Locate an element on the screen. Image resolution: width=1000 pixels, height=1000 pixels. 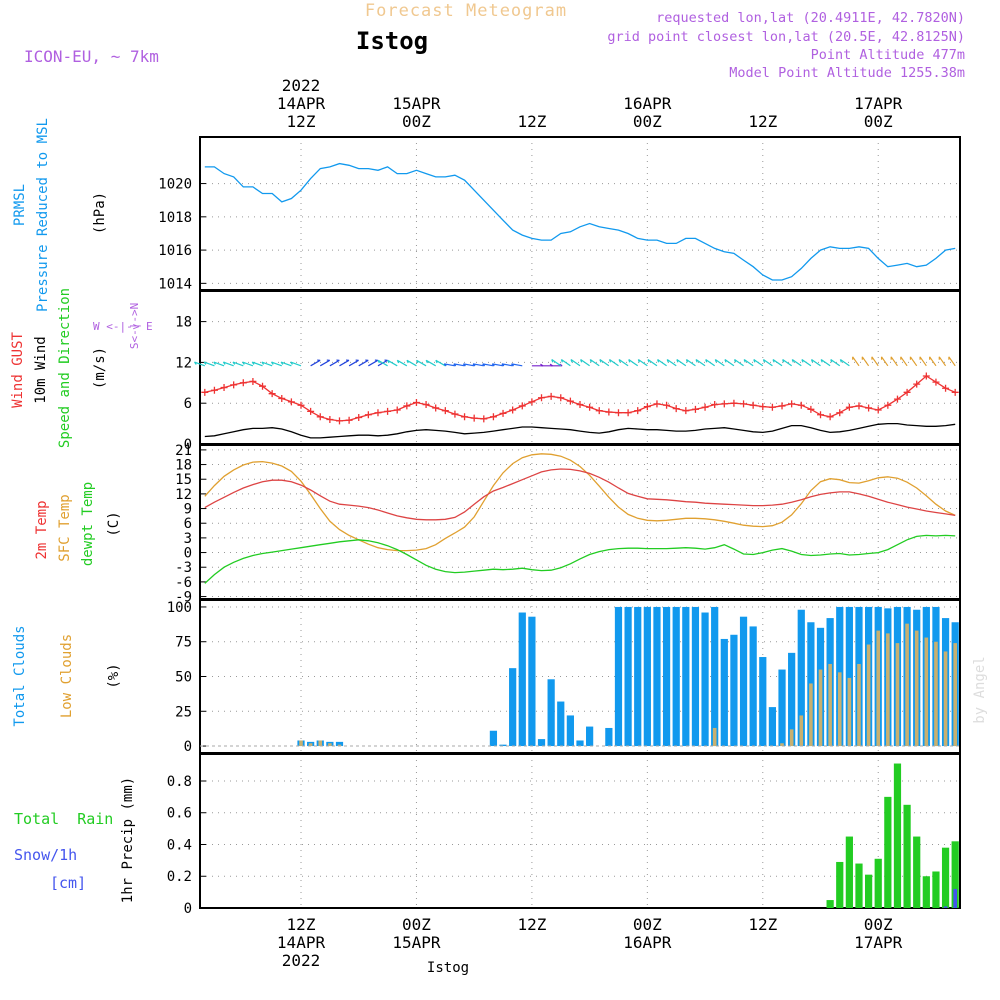
model-altitude: Model Point Altitude 1255.38m is located at coordinates (847, 73).